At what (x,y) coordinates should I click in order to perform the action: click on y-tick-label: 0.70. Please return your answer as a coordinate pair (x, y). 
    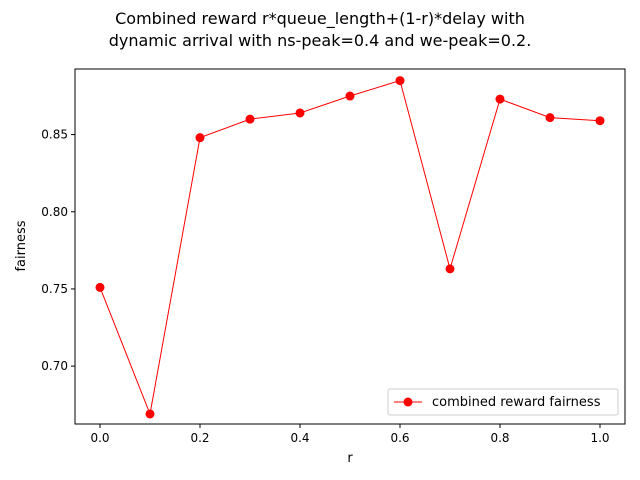
    Looking at the image, I should click on (54, 366).